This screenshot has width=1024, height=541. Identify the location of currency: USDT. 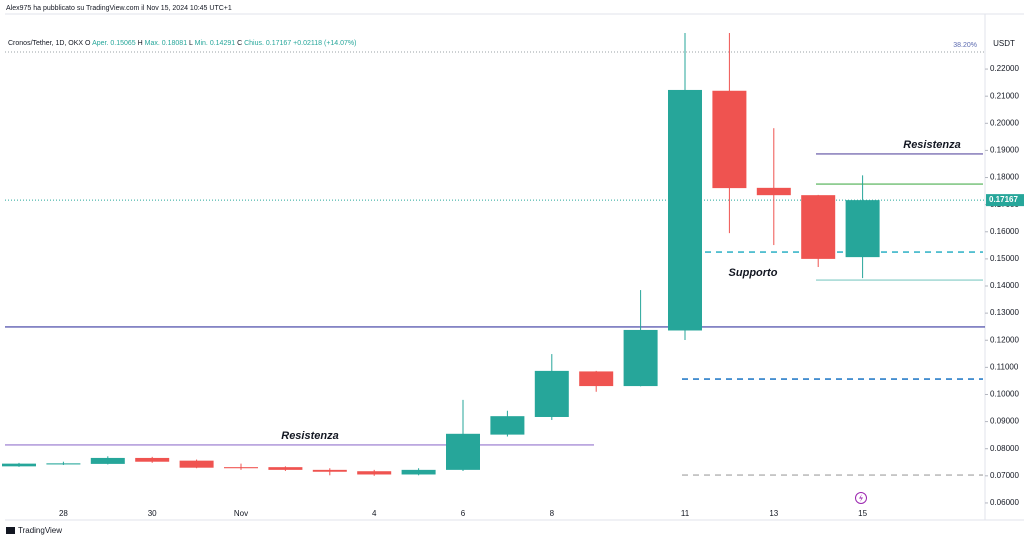
(1004, 43).